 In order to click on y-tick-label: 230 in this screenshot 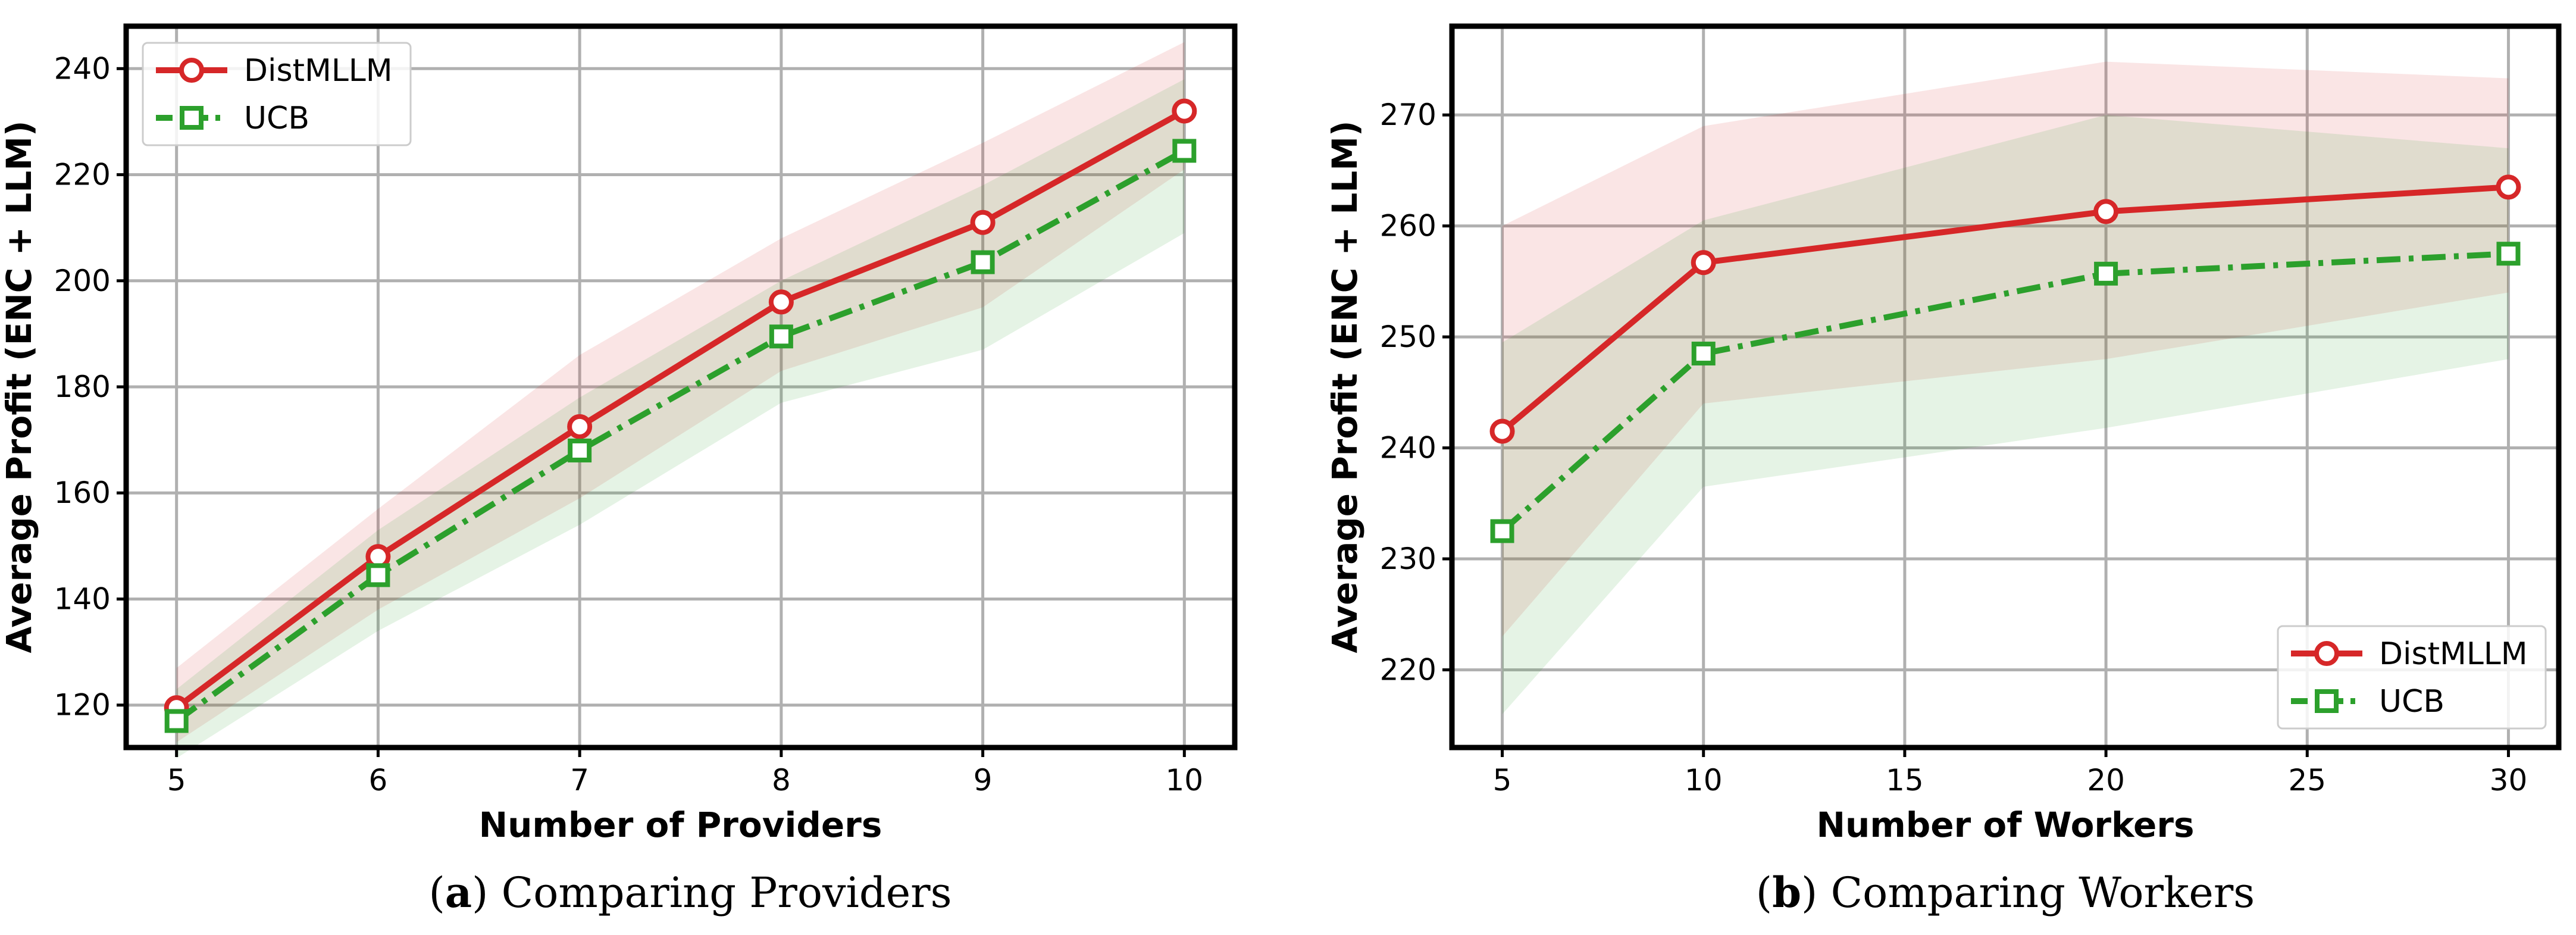, I will do `click(1408, 559)`.